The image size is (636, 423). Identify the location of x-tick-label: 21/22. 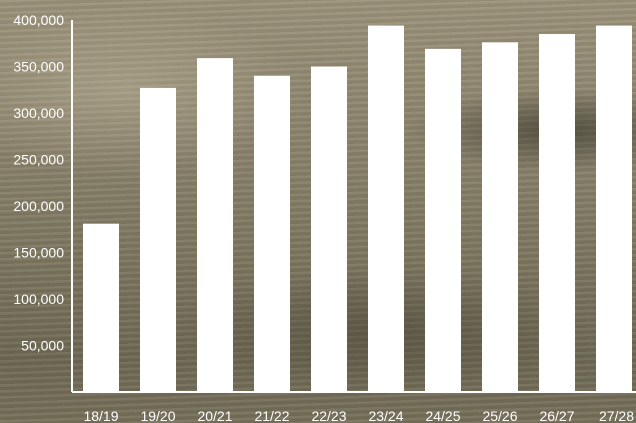
(271, 415).